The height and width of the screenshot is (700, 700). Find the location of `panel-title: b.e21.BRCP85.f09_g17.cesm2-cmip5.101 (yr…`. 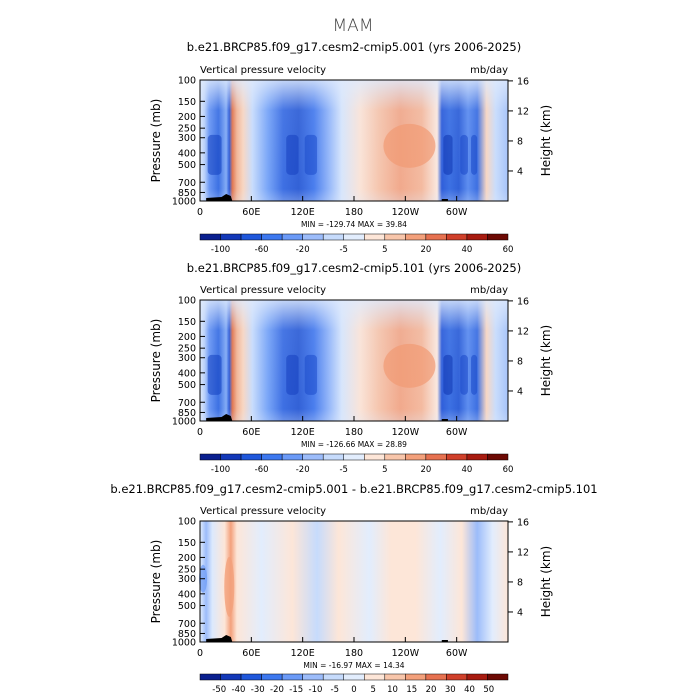

panel-title: b.e21.BRCP85.f09_g17.cesm2-cmip5.101 (yr… is located at coordinates (354, 268).